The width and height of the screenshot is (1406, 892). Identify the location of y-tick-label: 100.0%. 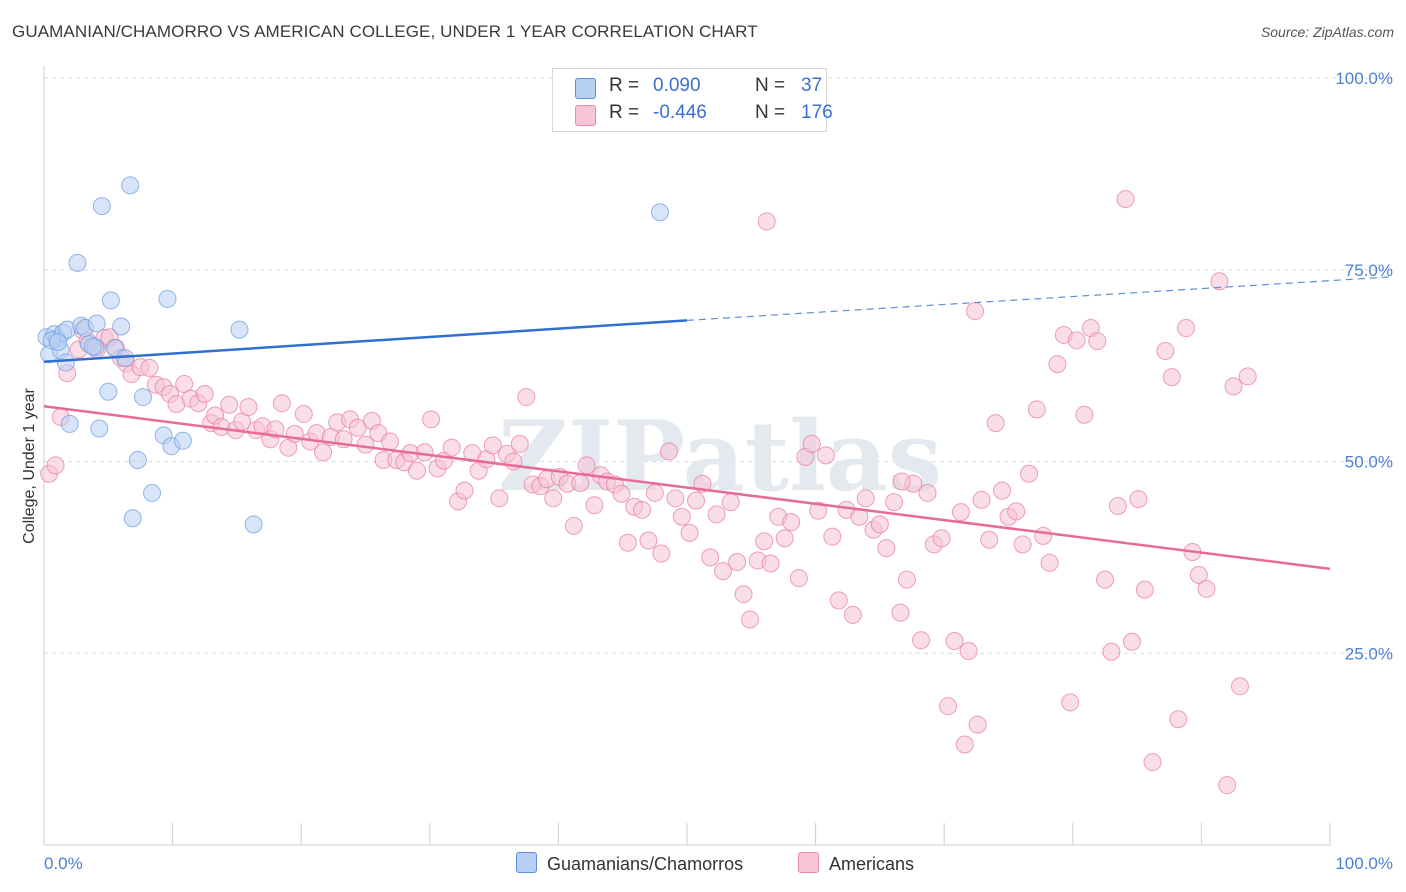
(1364, 78).